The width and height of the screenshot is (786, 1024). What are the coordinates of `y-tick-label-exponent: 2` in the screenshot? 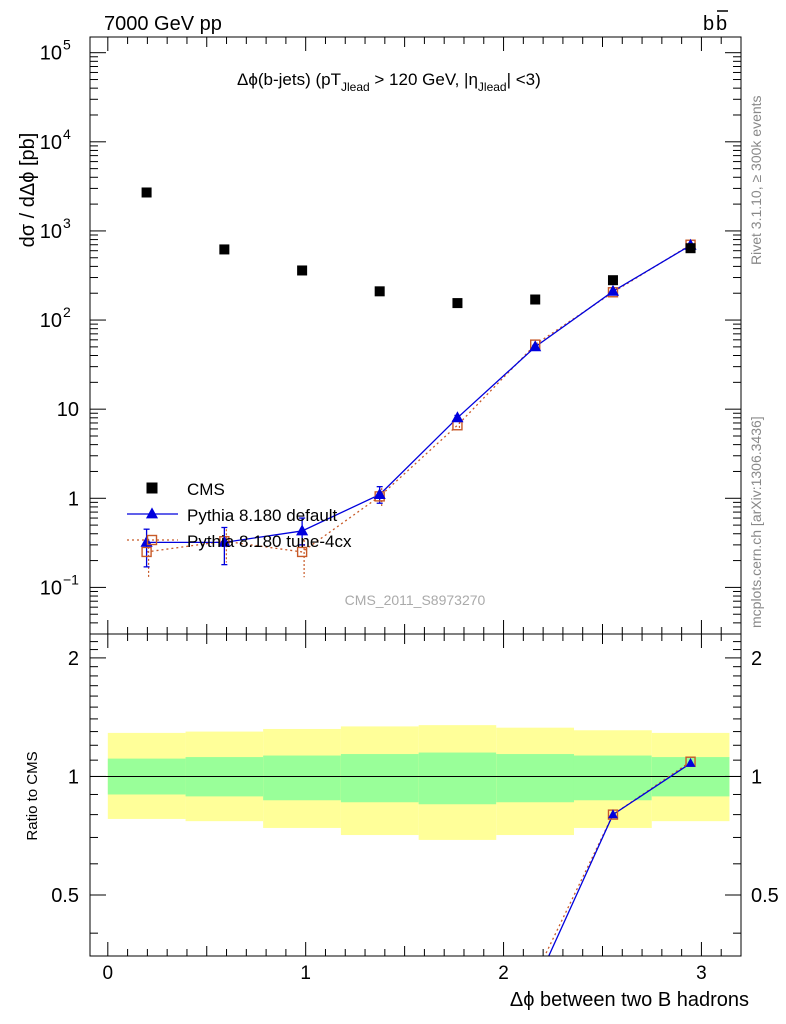 It's located at (67, 312).